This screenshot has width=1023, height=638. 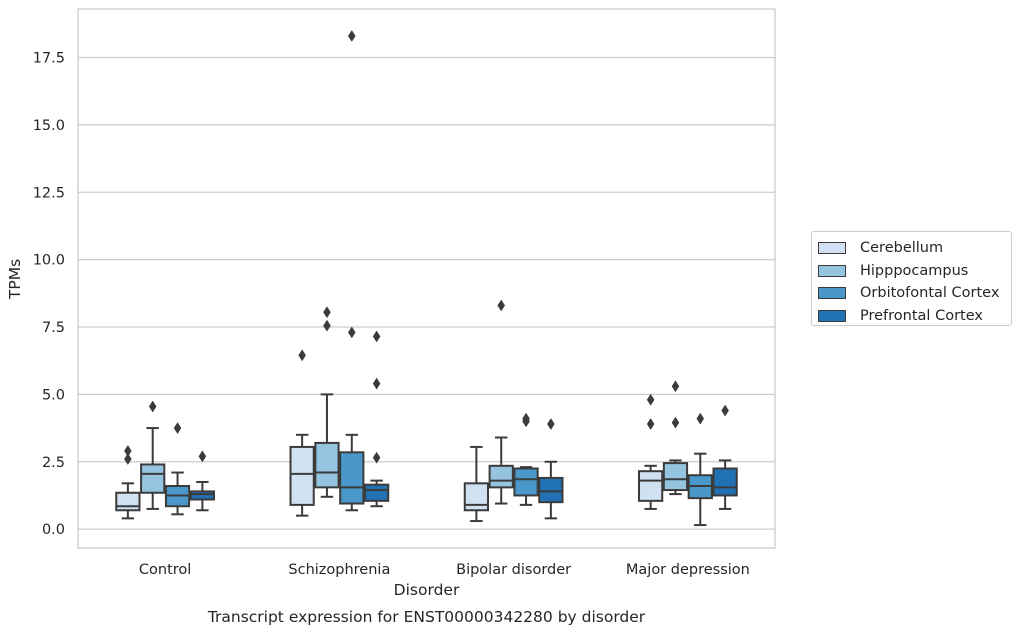 I want to click on y-axis-ticks: 0.0 2.5 5.0 7.5 10.0 12.5 15.0 17.5, so click(x=49, y=295).